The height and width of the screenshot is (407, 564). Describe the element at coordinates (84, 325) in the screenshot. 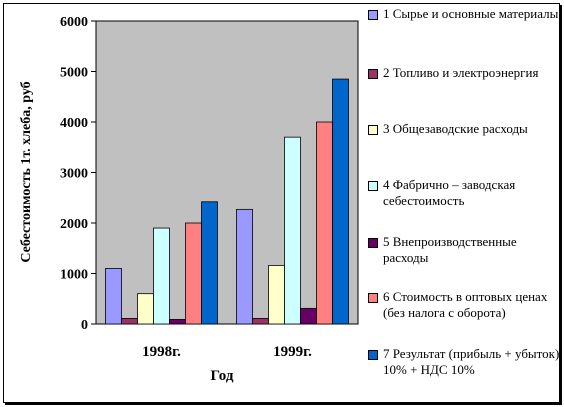

I see `y-tick-label: 0` at that location.